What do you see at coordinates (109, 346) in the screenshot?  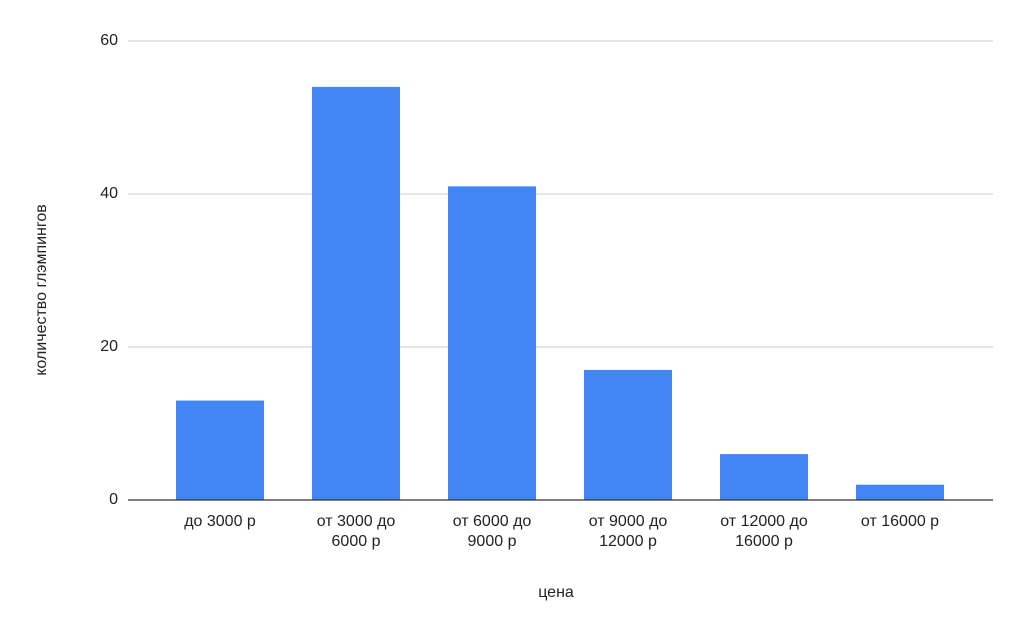 I see `y-tick-label: 20` at bounding box center [109, 346].